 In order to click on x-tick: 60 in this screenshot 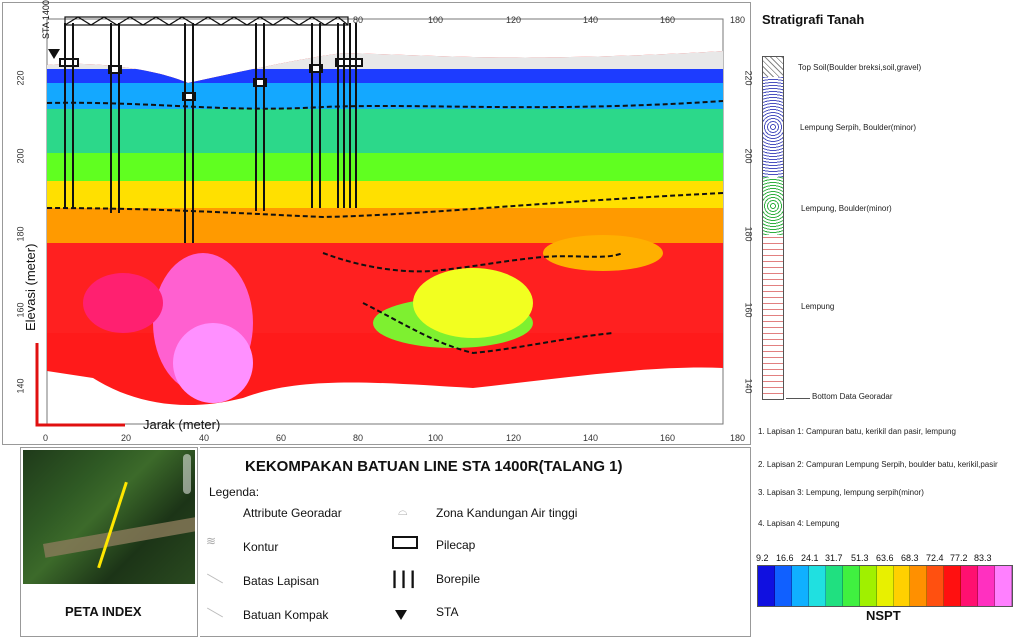, I will do `click(281, 438)`.